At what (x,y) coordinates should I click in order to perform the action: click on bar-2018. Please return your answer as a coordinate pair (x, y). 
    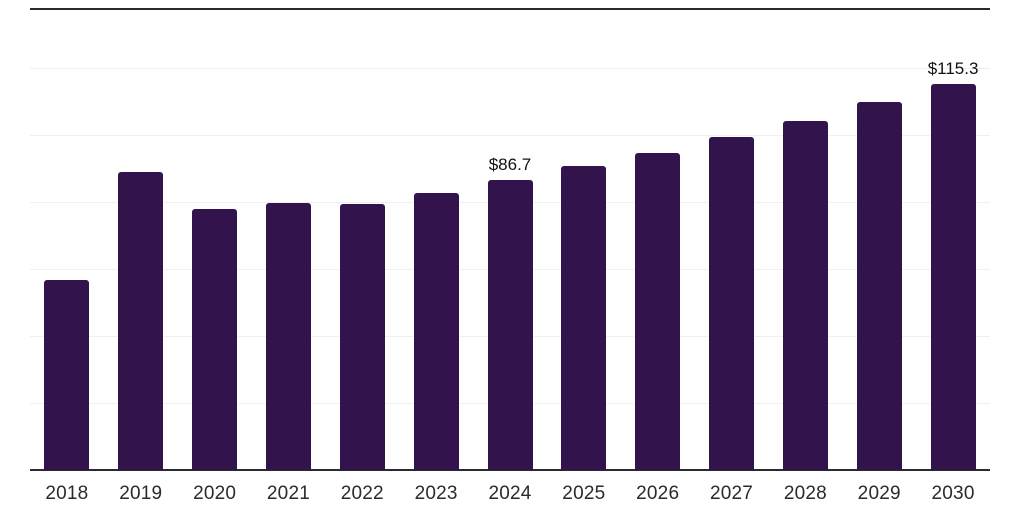
    Looking at the image, I should click on (67, 374).